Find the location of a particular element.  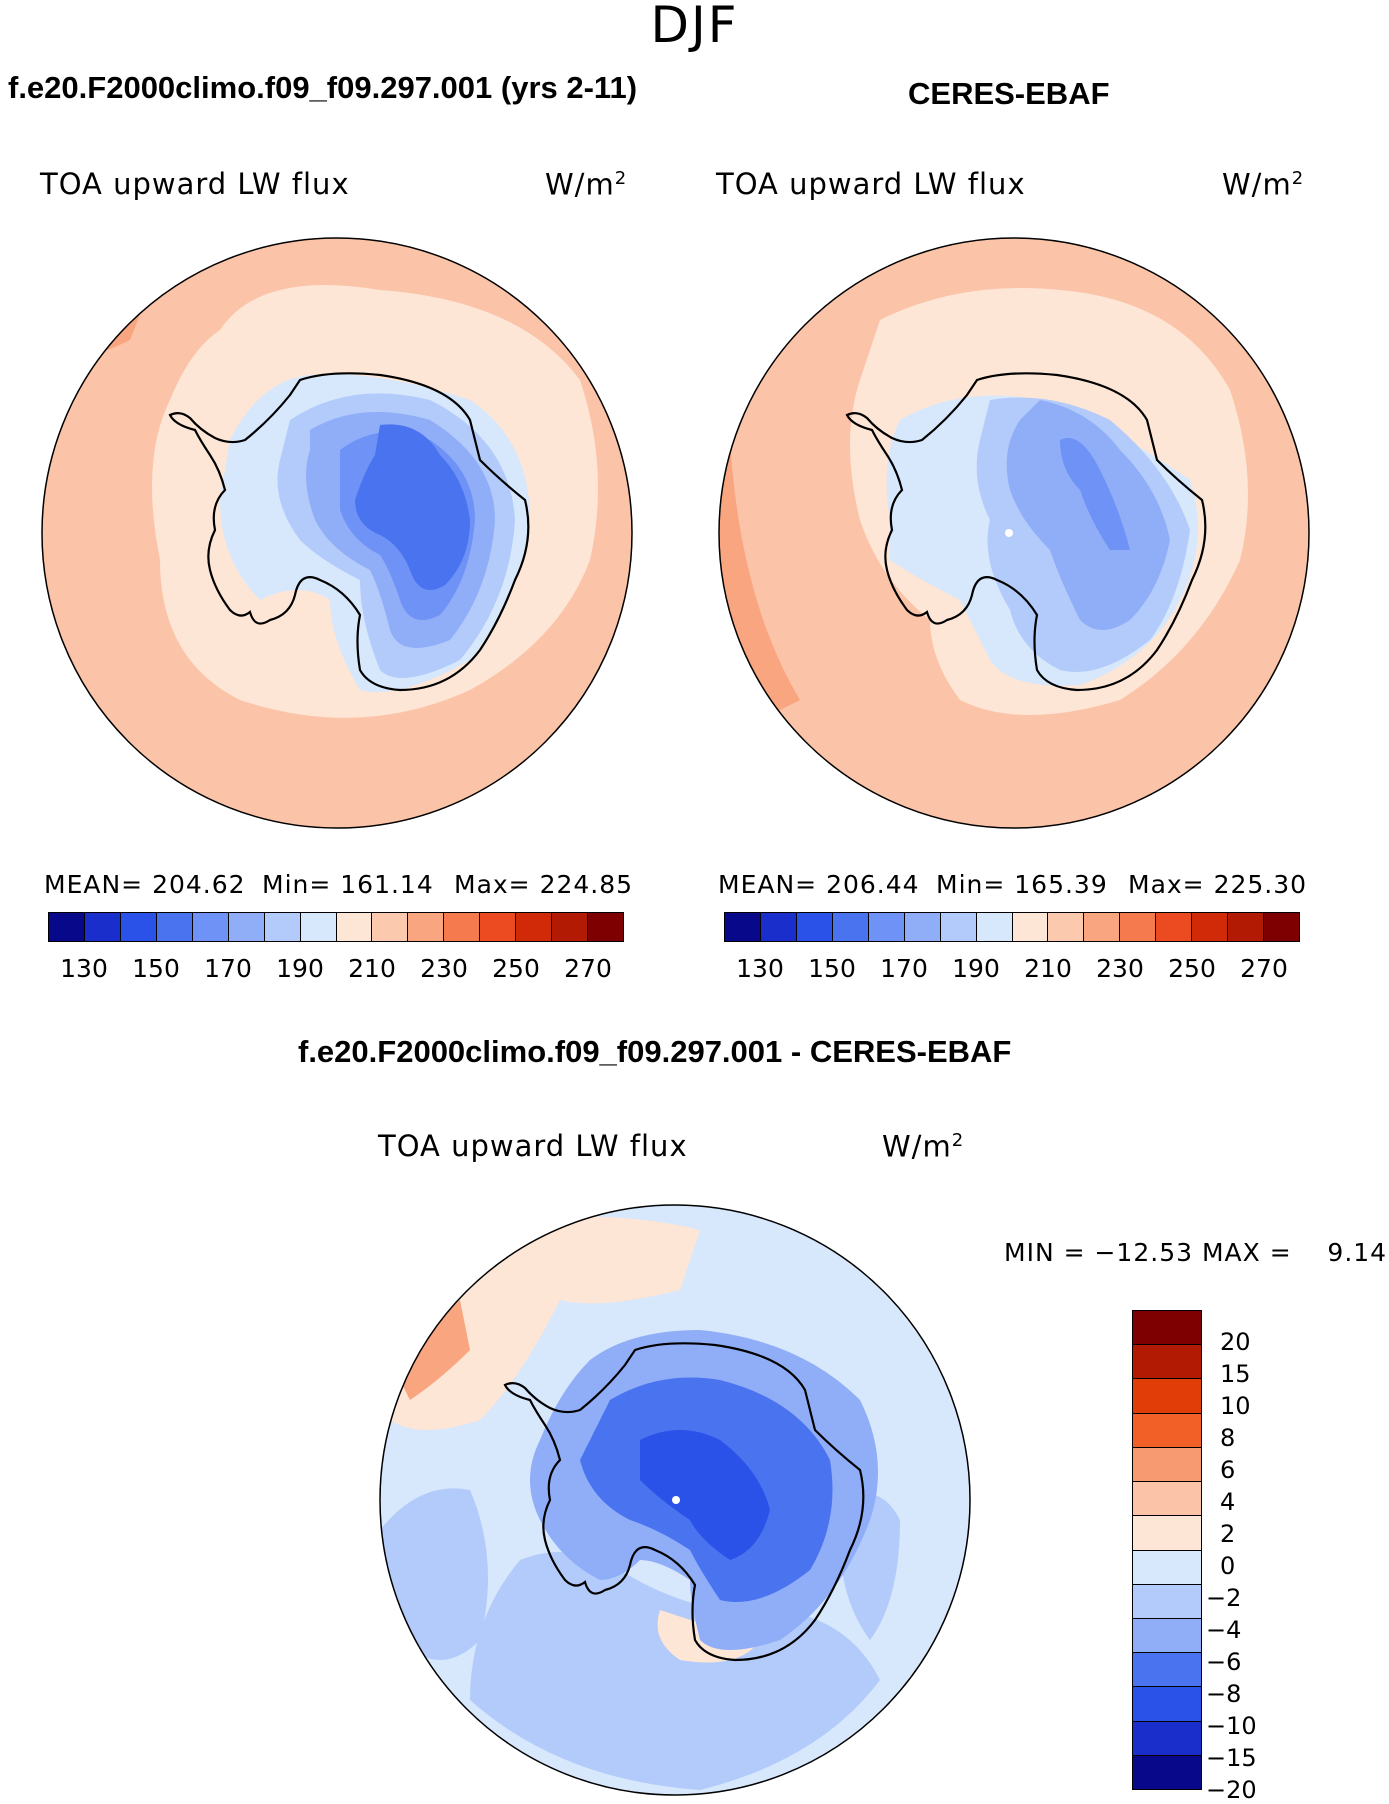

model-mean: MEAN= 204.62 is located at coordinates (145, 884).